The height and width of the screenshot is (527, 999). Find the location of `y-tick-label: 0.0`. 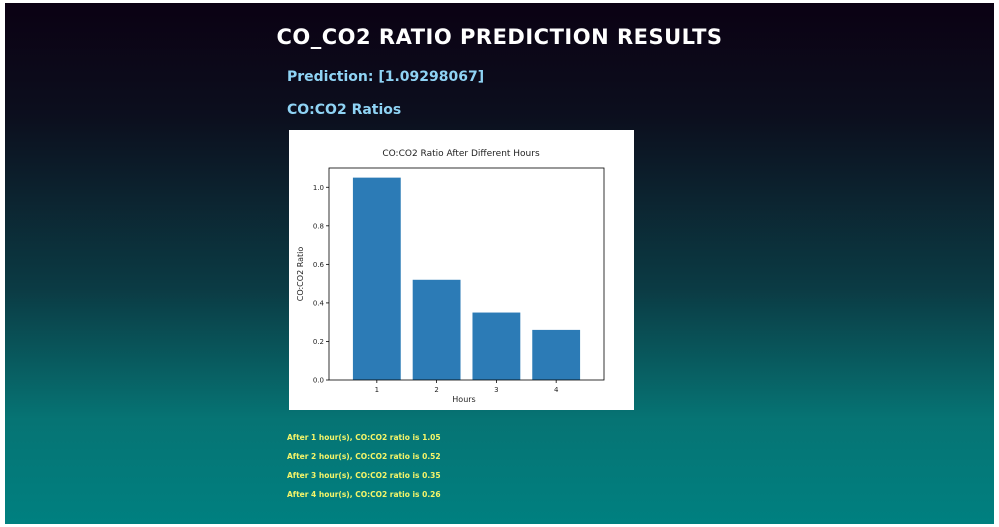

y-tick-label: 0.0 is located at coordinates (318, 381).